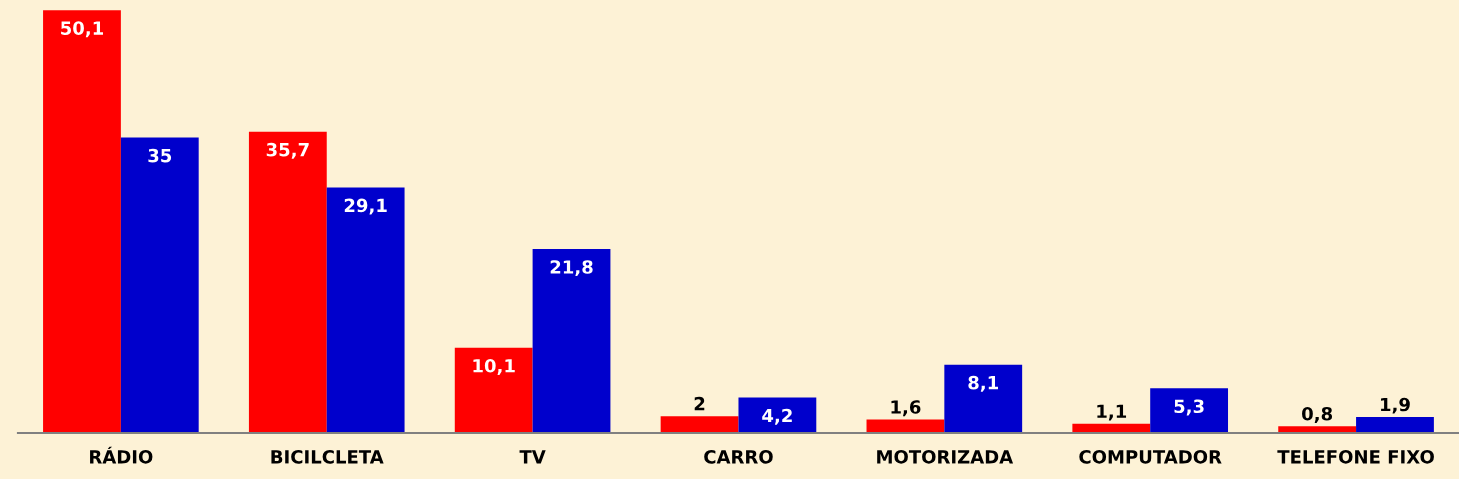 Image resolution: width=1459 pixels, height=479 pixels. Describe the element at coordinates (1317, 414) in the screenshot. I see `data-label: 0,8` at that location.